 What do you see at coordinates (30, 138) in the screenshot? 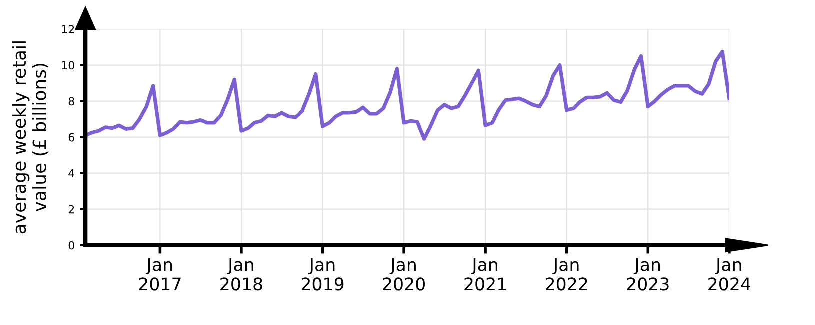
I see `y-axis-title: average weekly retail value (£ billions)` at bounding box center [30, 138].